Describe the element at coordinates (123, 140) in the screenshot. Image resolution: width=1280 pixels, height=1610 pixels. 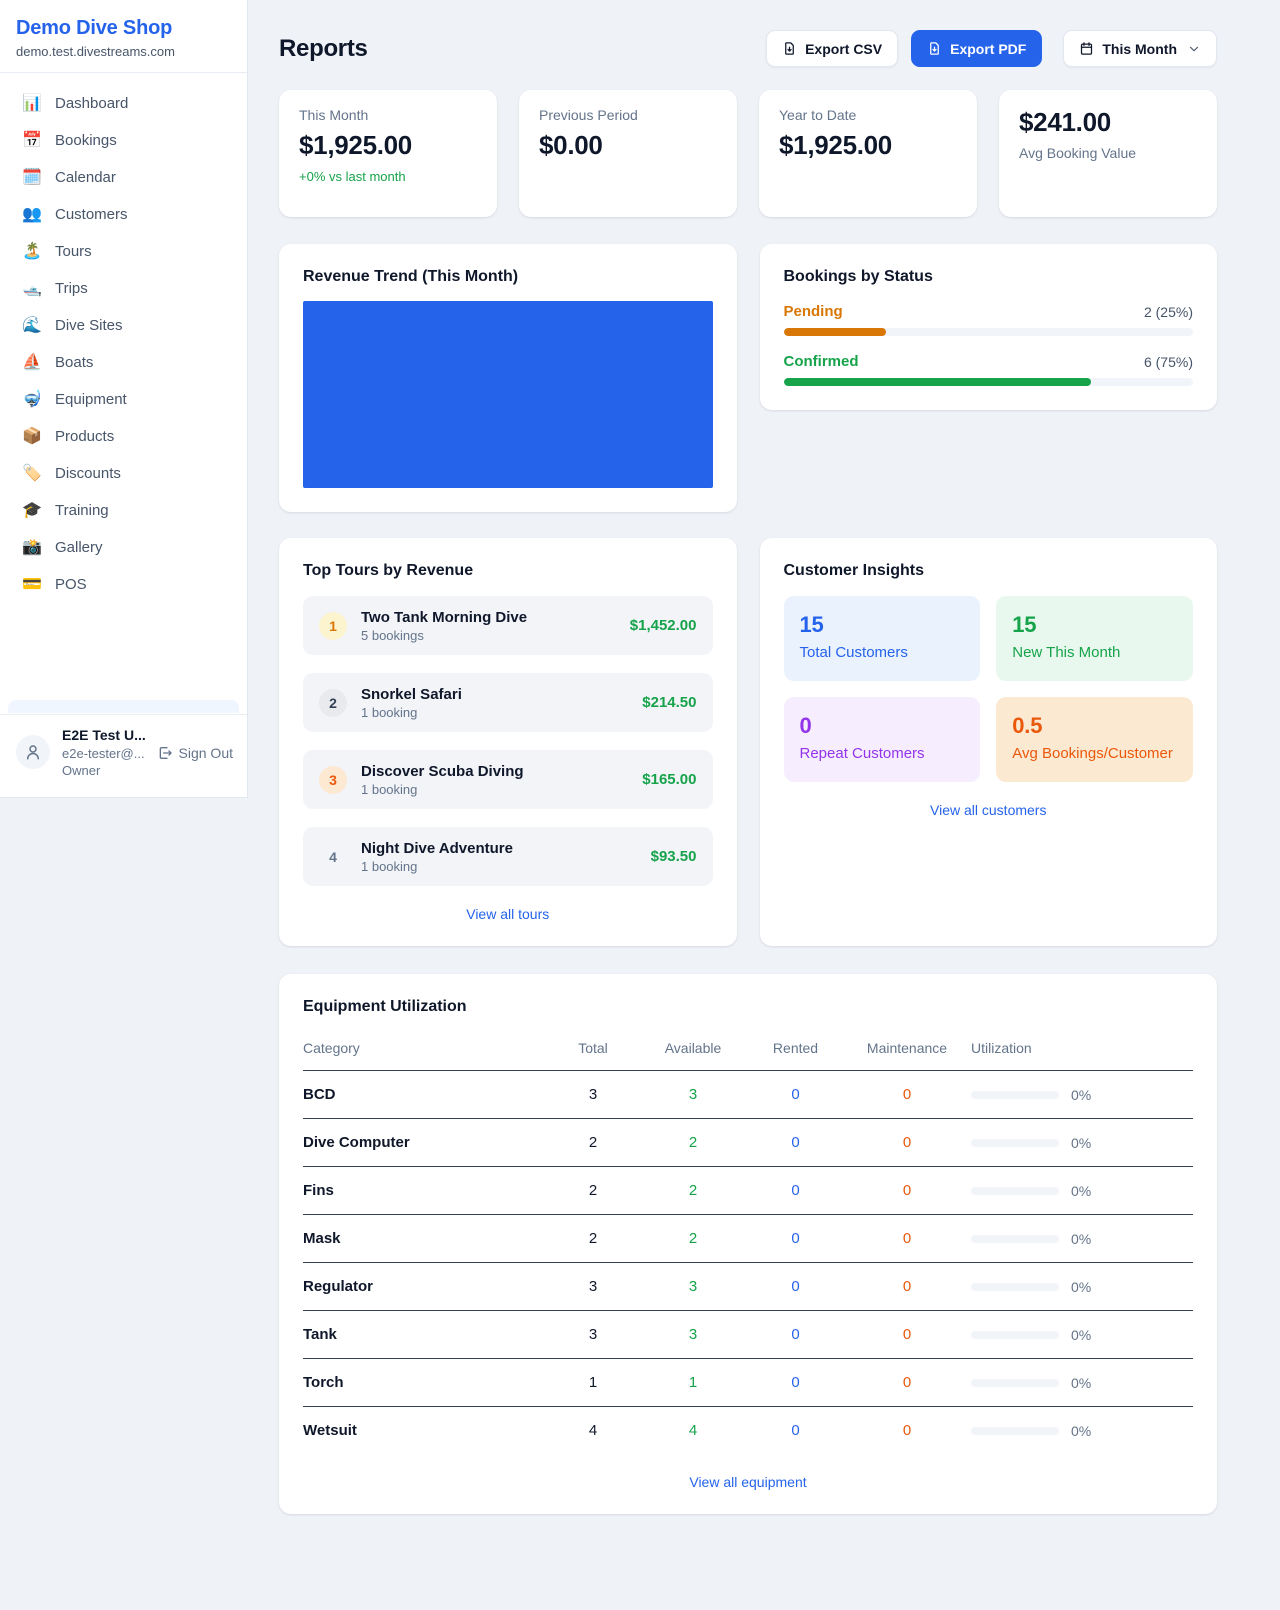
I see `sidebar-item-bookings: 📅 Bookings` at that location.